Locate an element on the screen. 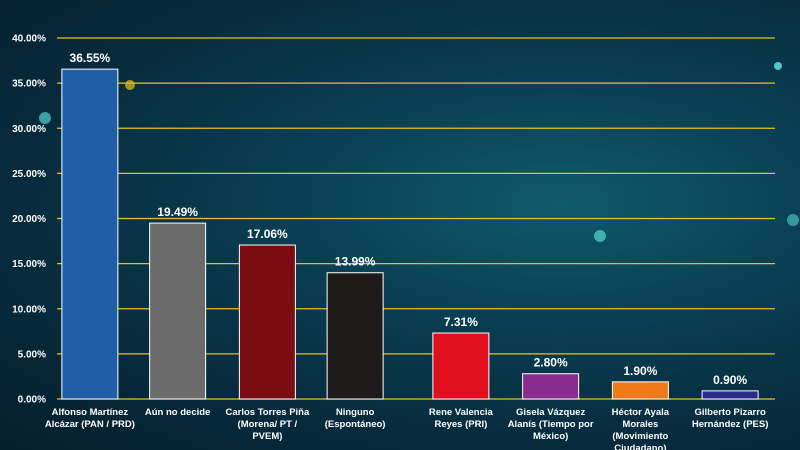 The width and height of the screenshot is (800, 450). data-label: 7.31% is located at coordinates (461, 322).